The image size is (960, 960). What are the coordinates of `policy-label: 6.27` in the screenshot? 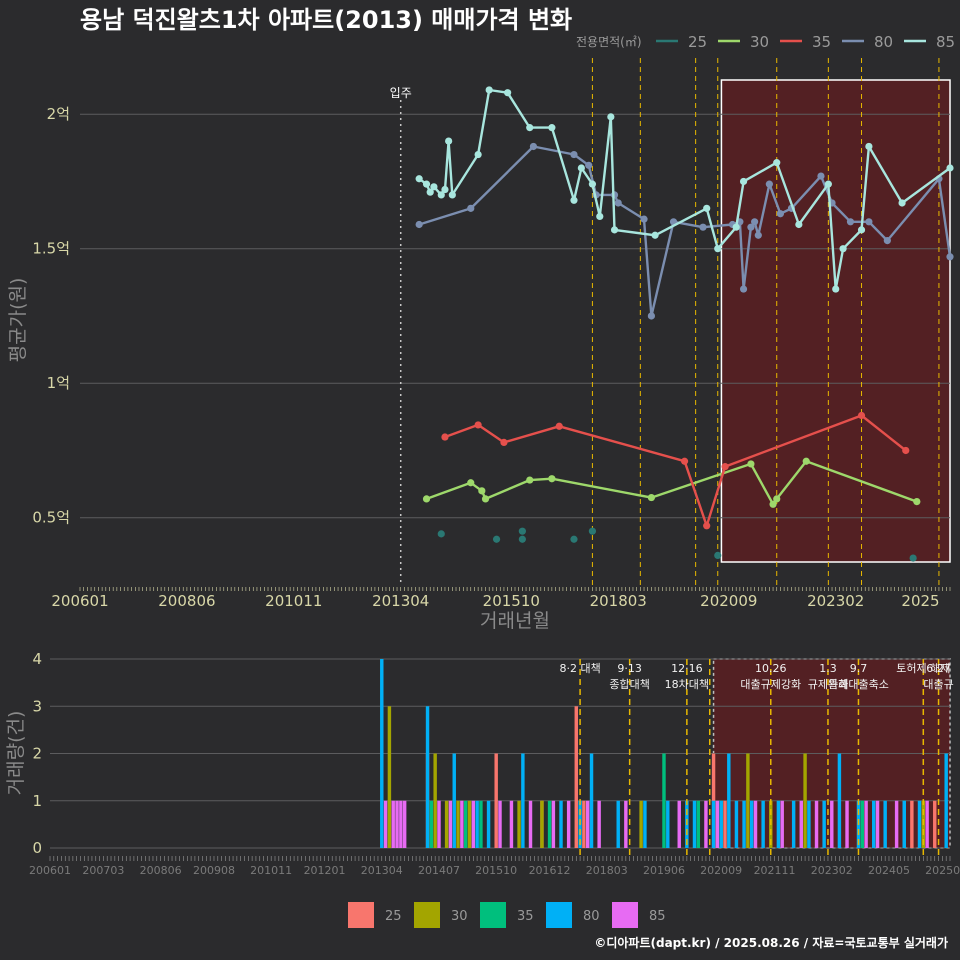 It's located at (938, 668).